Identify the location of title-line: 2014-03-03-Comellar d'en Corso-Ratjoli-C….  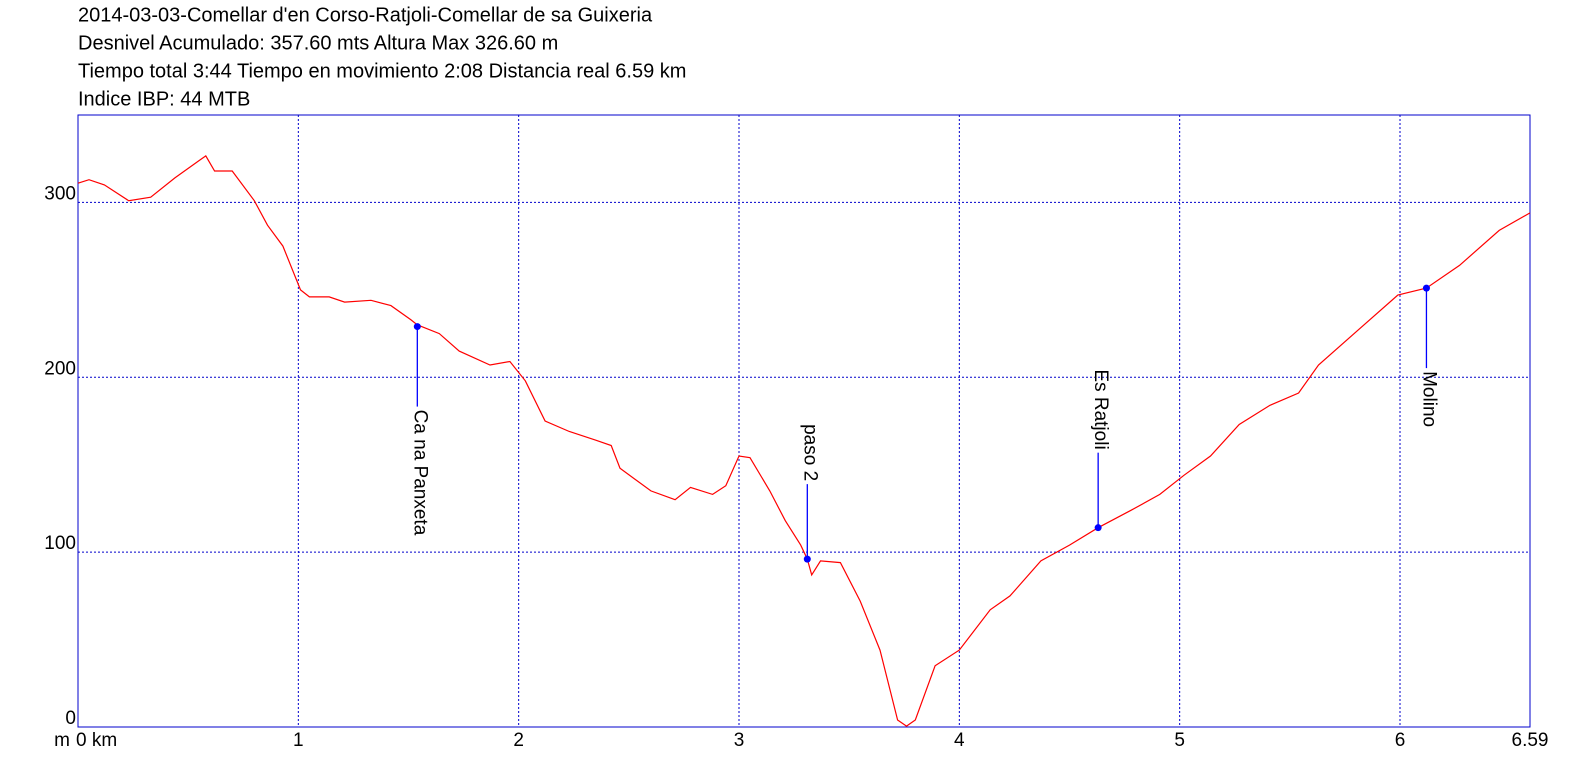
(365, 15).